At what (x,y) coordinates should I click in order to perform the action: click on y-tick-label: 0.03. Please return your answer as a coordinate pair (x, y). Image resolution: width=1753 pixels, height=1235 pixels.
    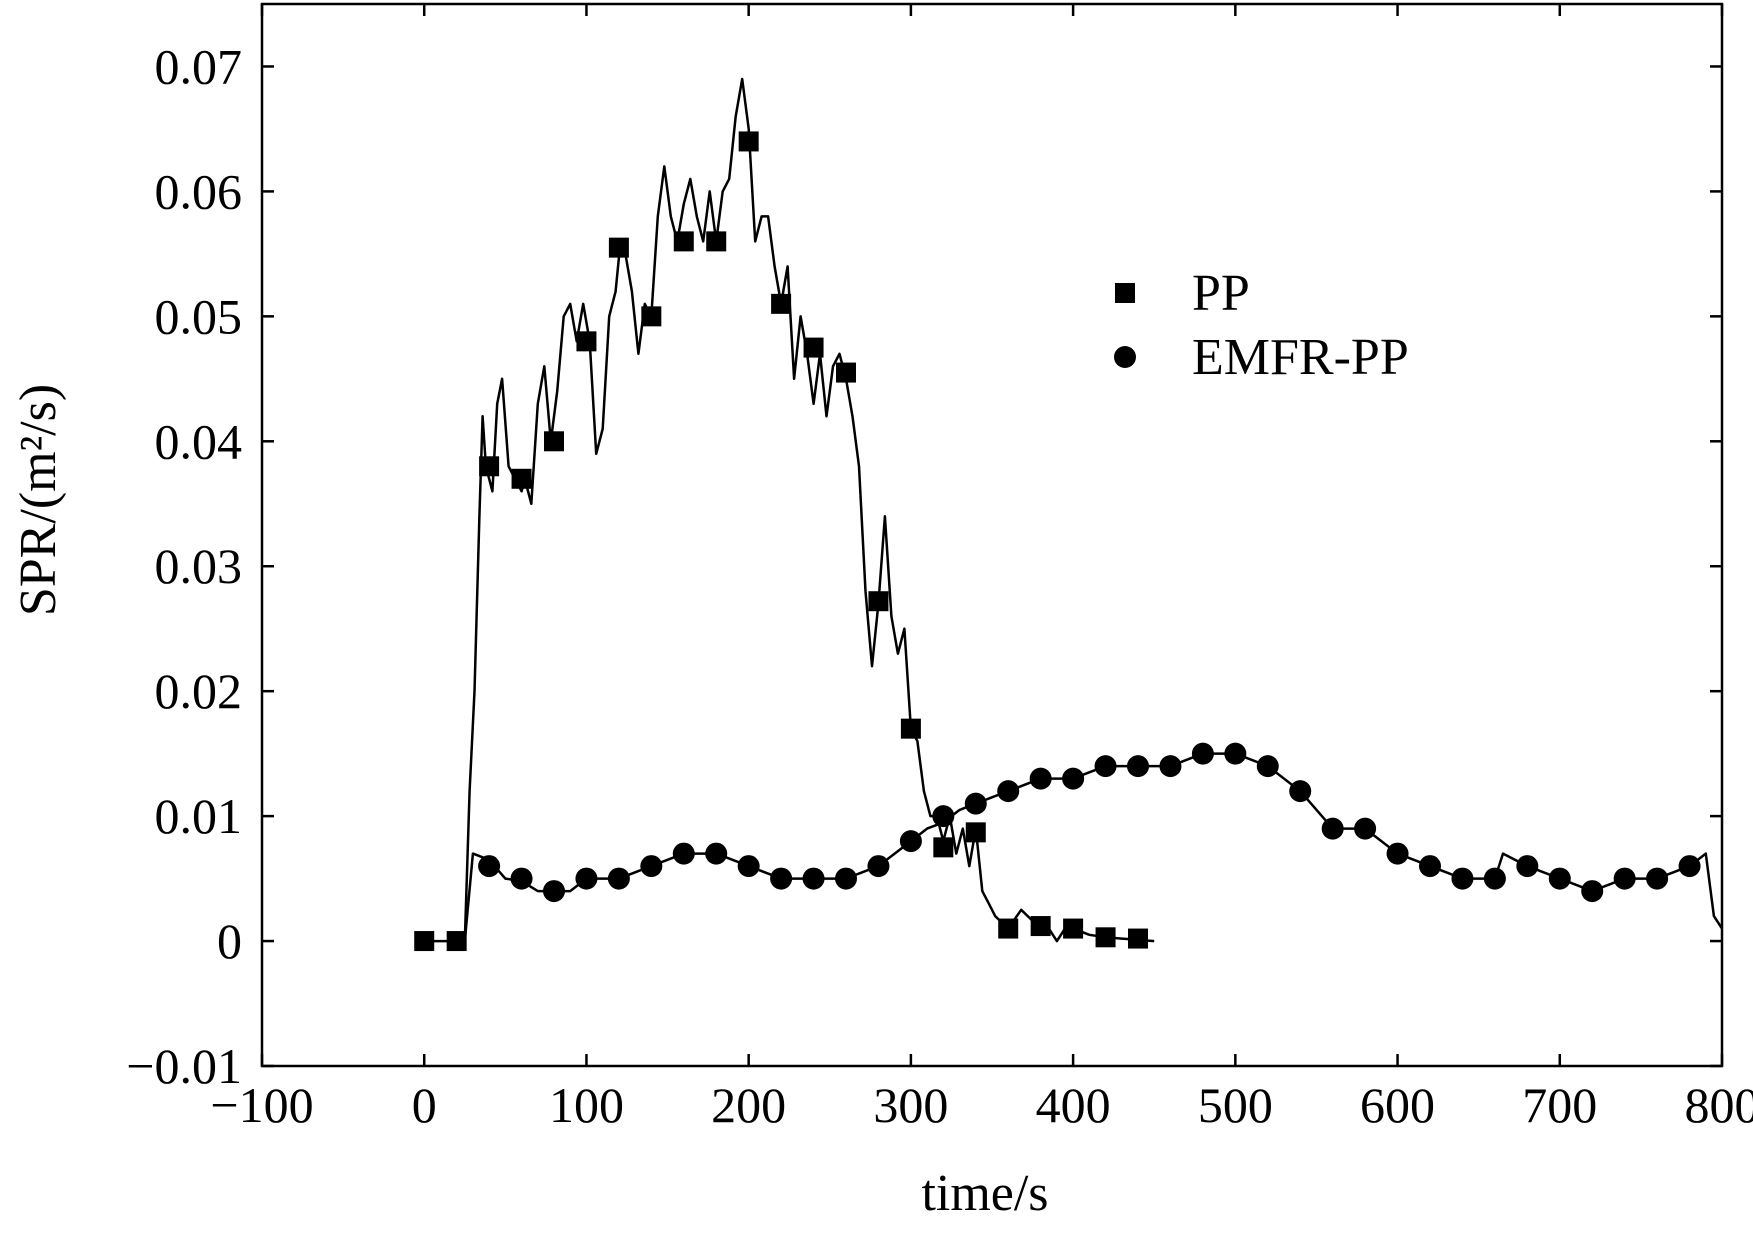
    Looking at the image, I should click on (199, 566).